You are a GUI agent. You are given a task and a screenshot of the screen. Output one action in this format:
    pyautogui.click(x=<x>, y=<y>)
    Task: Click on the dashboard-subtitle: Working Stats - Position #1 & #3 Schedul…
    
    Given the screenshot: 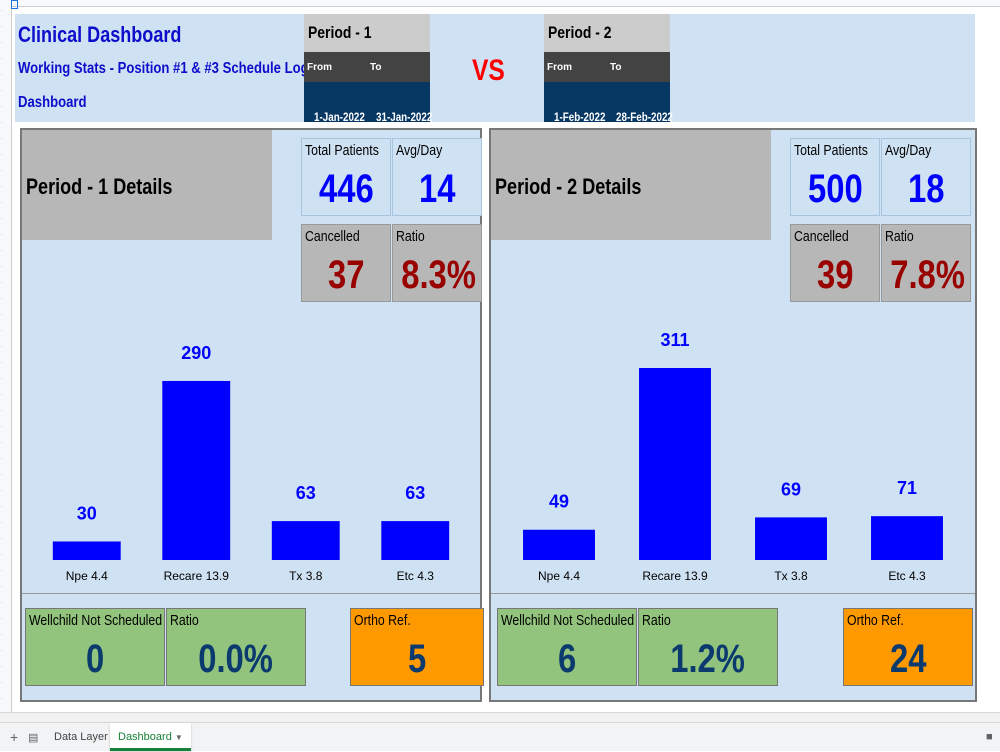 What is the action you would take?
    pyautogui.click(x=163, y=68)
    